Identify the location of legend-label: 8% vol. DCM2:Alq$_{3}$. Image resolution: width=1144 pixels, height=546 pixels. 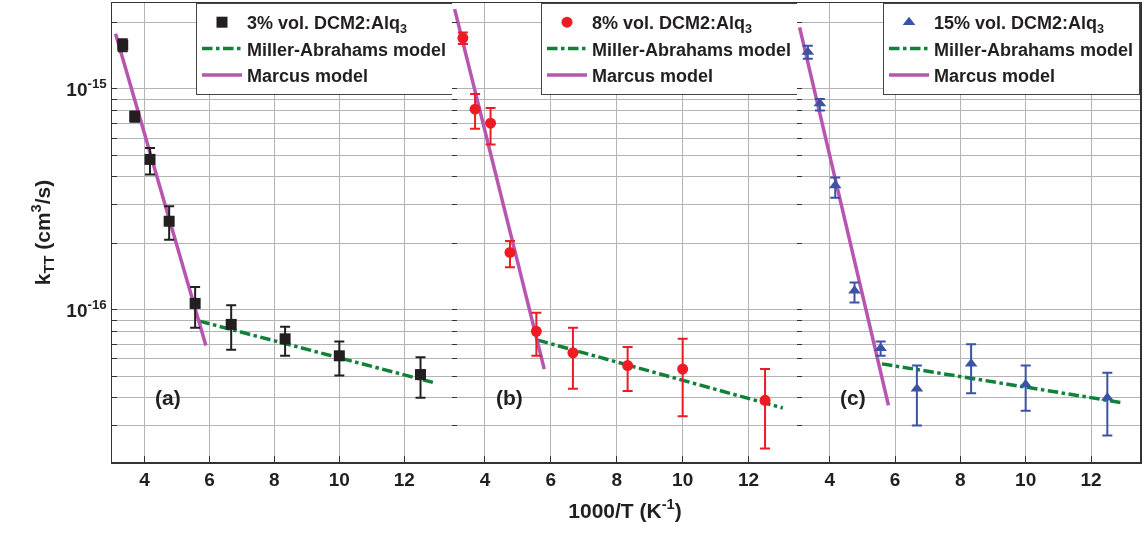
(672, 24).